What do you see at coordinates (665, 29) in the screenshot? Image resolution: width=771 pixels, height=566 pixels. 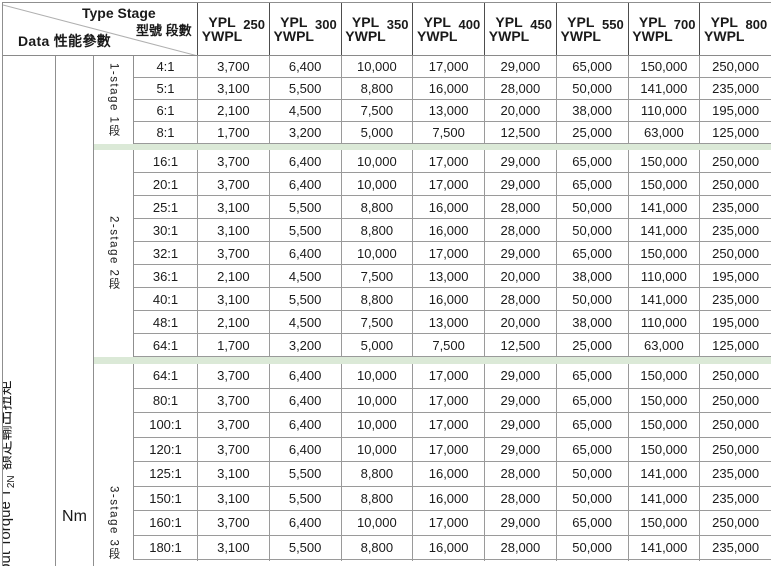 I see `model-header-cell: YPL YWPL 700` at bounding box center [665, 29].